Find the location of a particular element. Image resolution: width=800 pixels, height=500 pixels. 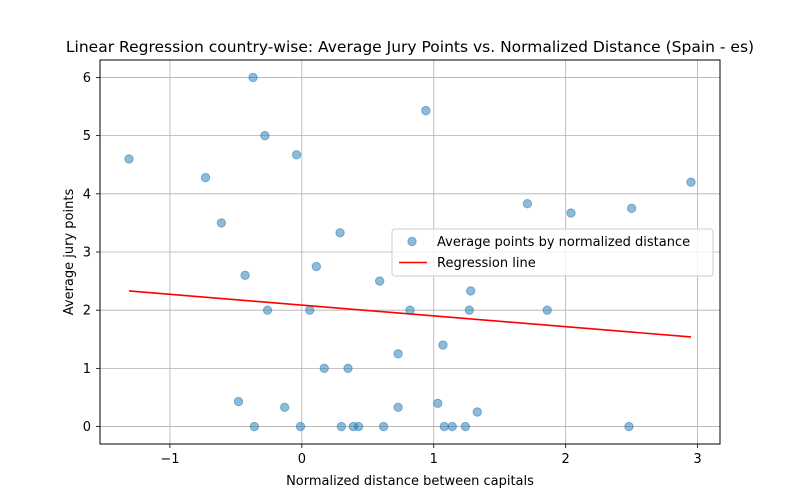

x-axis-label: Normalized distance between capitals is located at coordinates (410, 481).